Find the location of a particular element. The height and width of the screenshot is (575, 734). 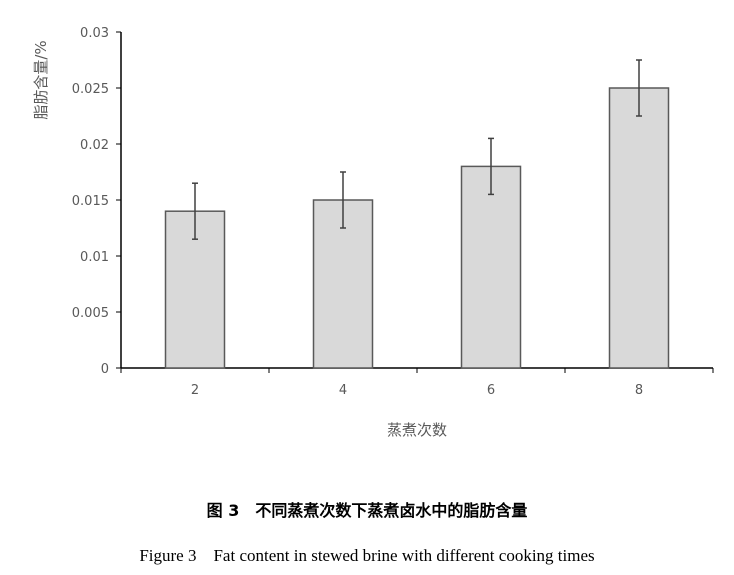

y-tick-label: 0.03 is located at coordinates (94, 33).